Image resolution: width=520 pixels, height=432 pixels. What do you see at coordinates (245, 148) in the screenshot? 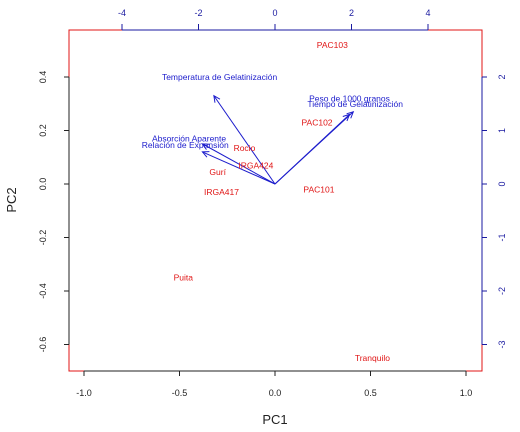
I see `observation-label: Rocio` at bounding box center [245, 148].